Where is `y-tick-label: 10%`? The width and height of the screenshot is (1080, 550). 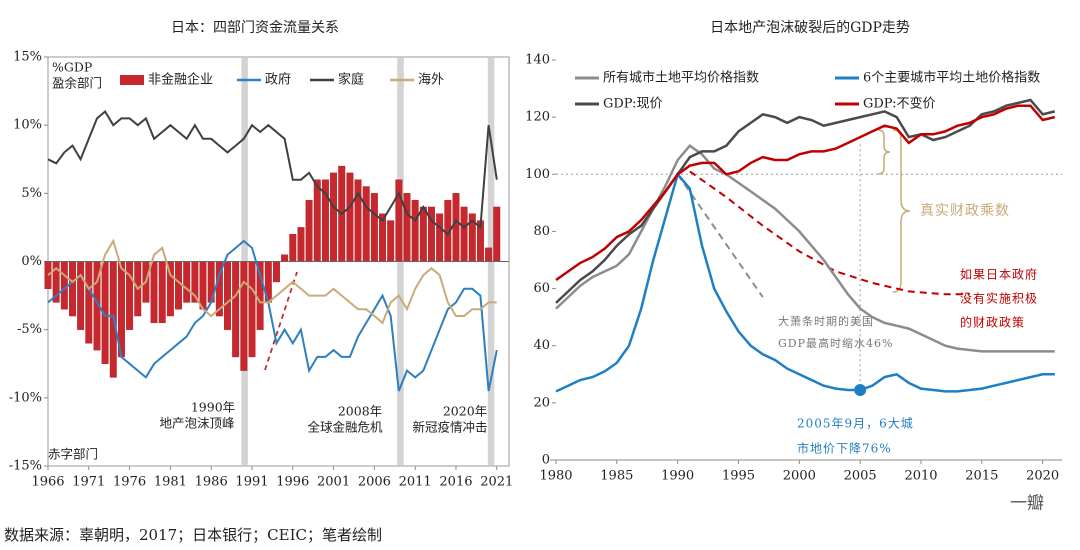 y-tick-label: 10% is located at coordinates (27, 125).